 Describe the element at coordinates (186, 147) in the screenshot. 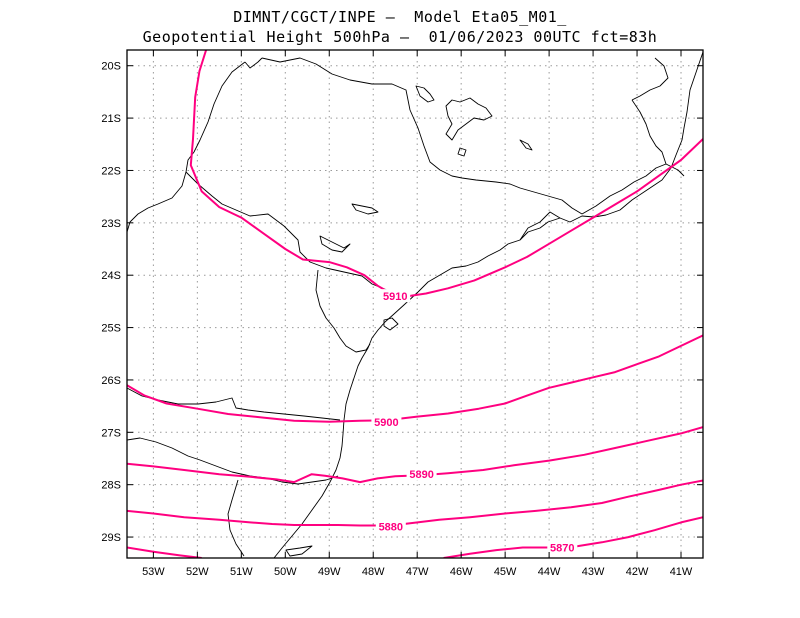

I see `border-parana-river` at that location.